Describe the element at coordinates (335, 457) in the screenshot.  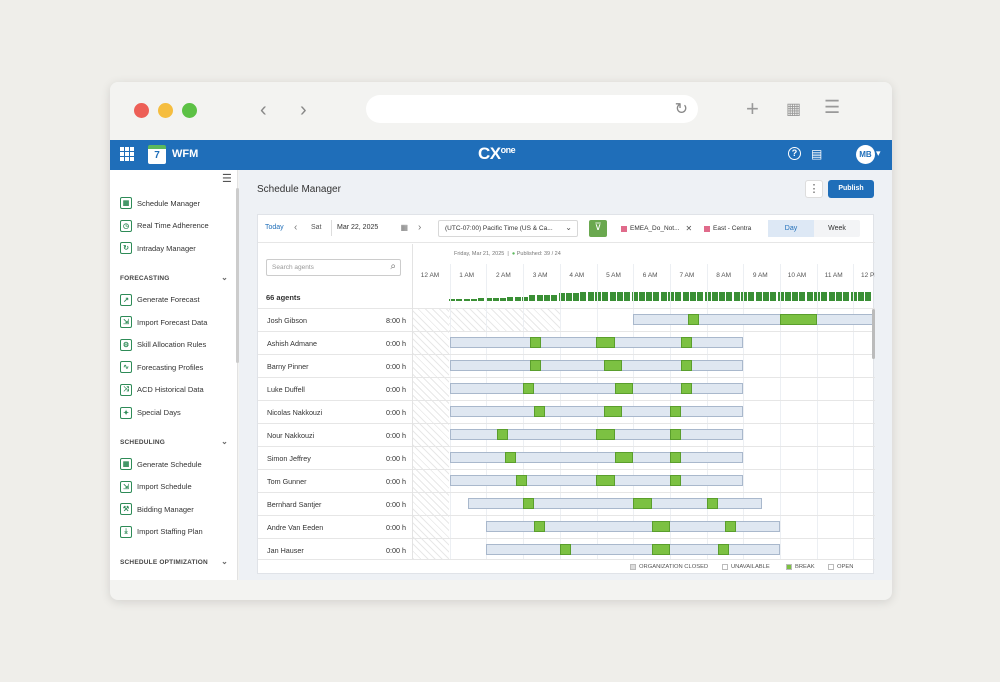
I see `agent-row: Simon Jeffrey 0:00 h` at that location.